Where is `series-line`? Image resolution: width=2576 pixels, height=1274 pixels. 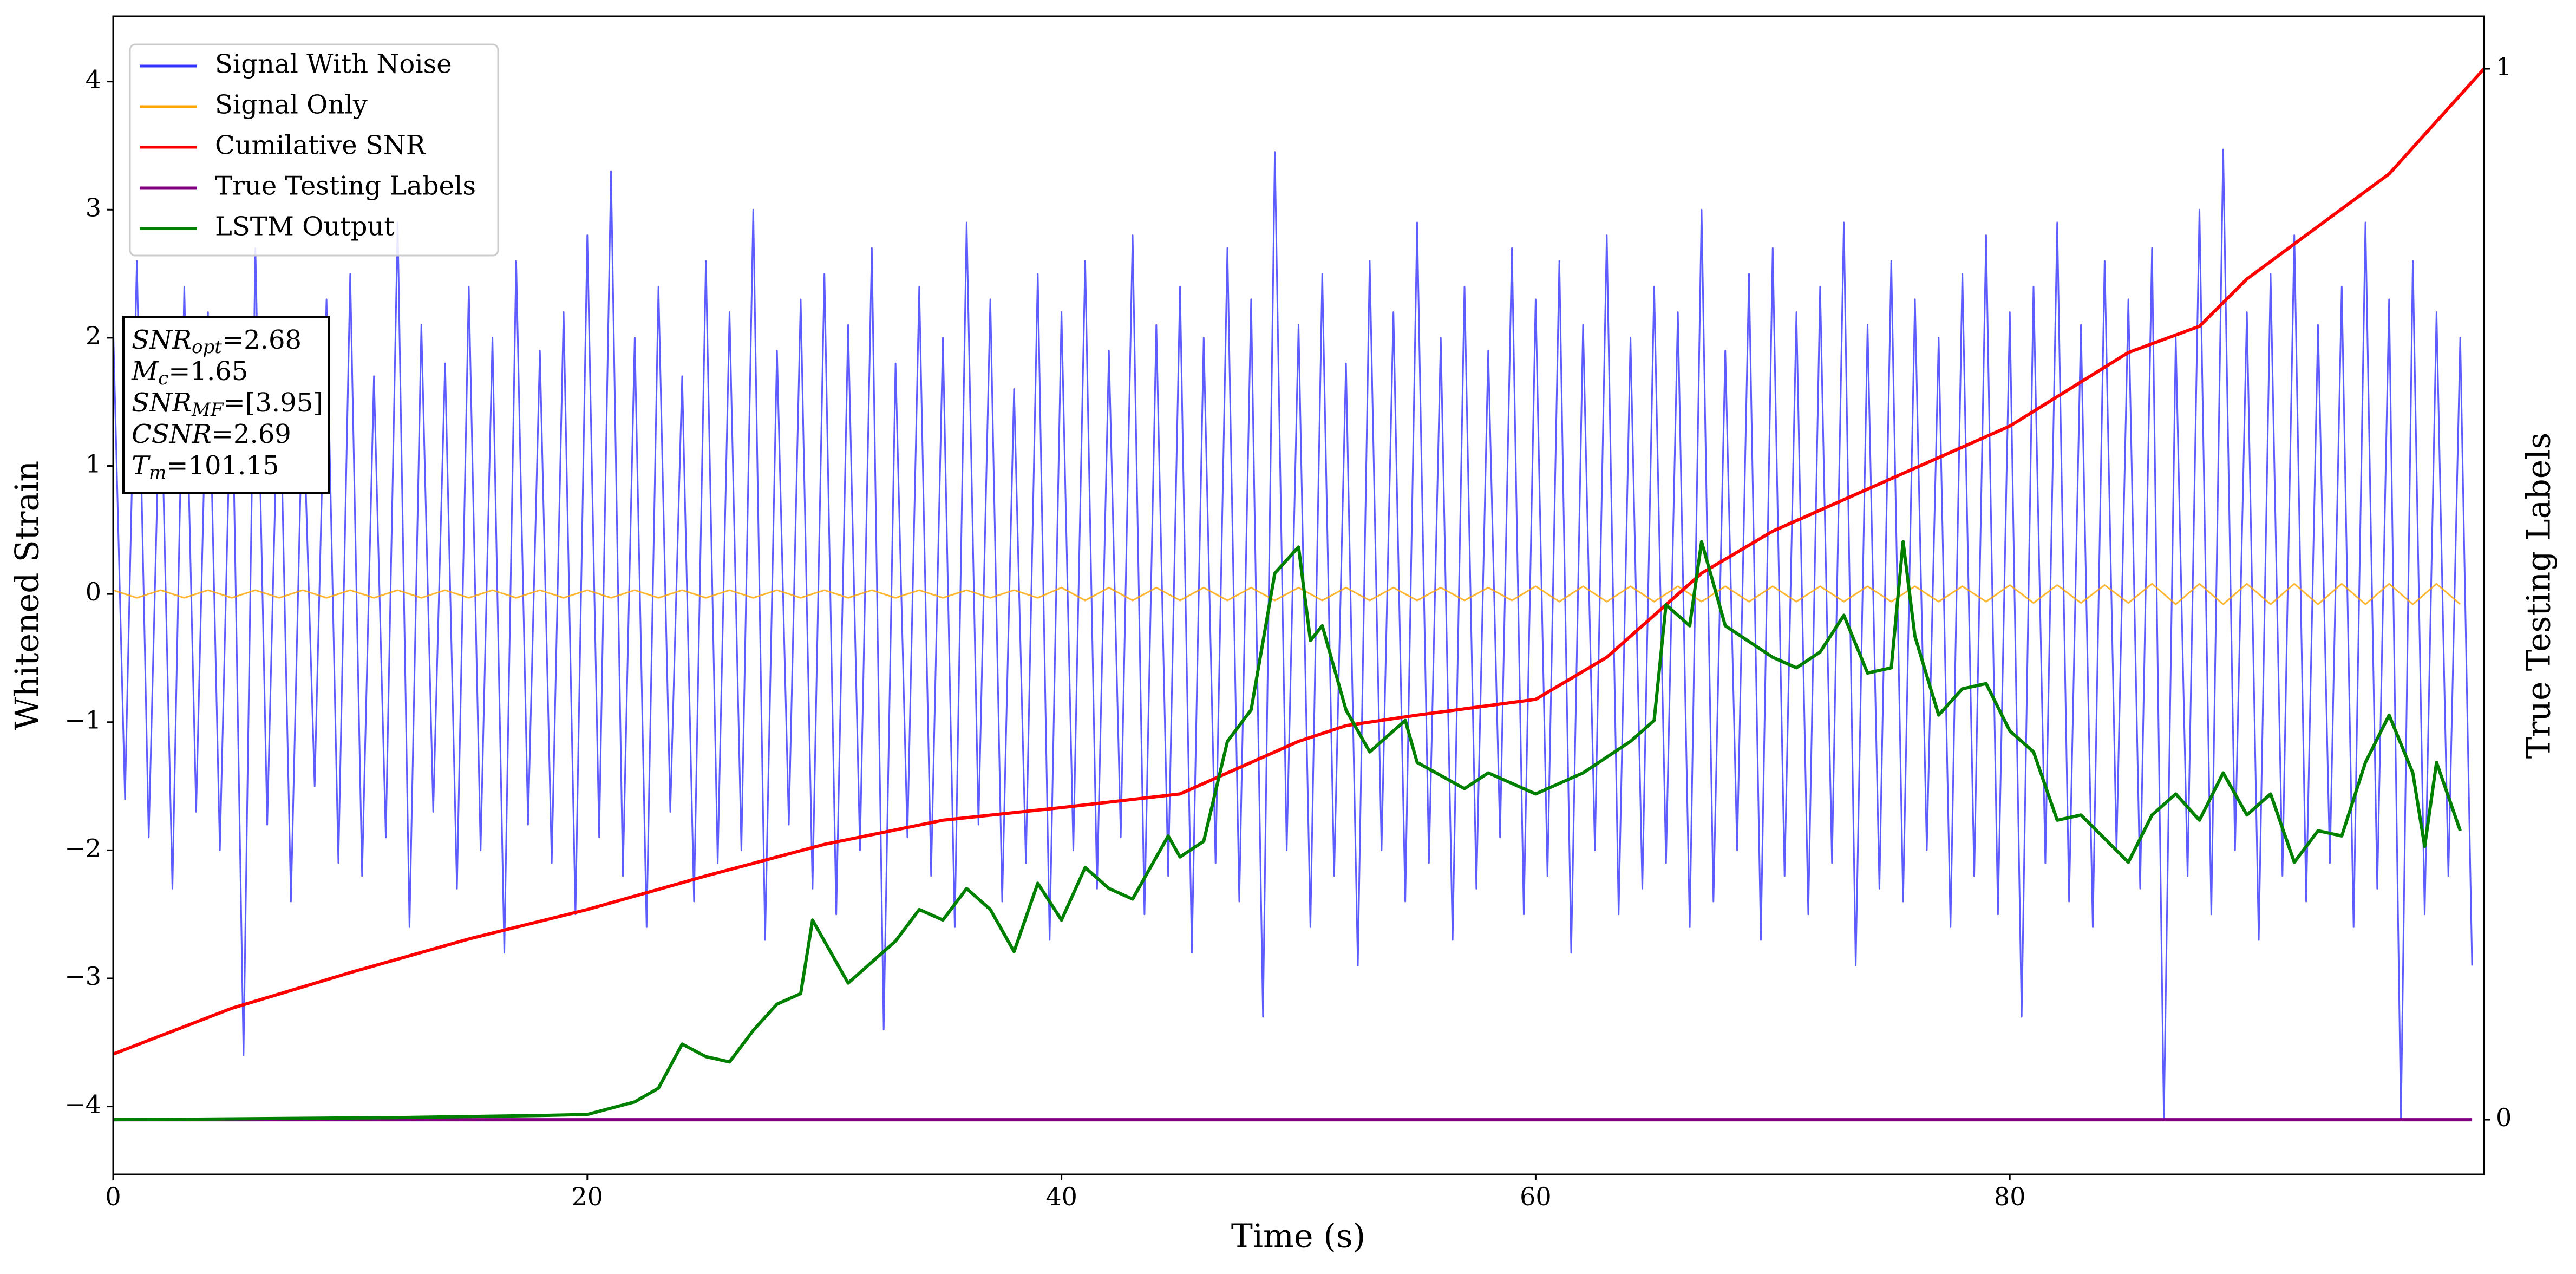
series-line is located at coordinates (1287, 594).